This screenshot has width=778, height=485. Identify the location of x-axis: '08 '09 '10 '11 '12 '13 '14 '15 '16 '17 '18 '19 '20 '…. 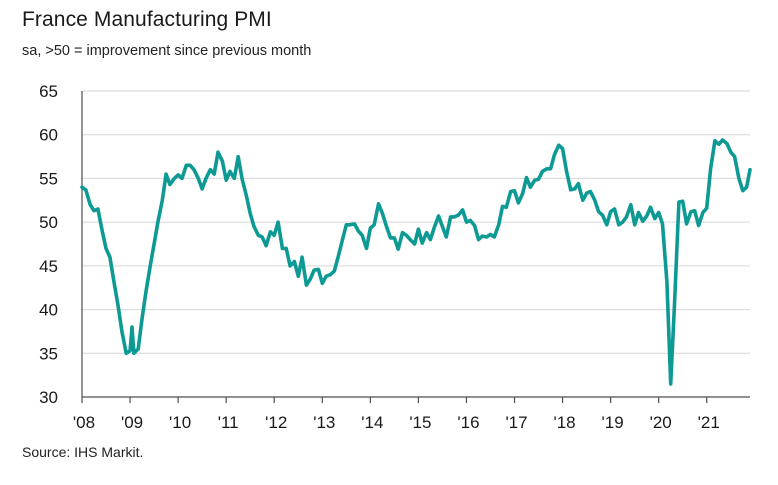
(411, 414).